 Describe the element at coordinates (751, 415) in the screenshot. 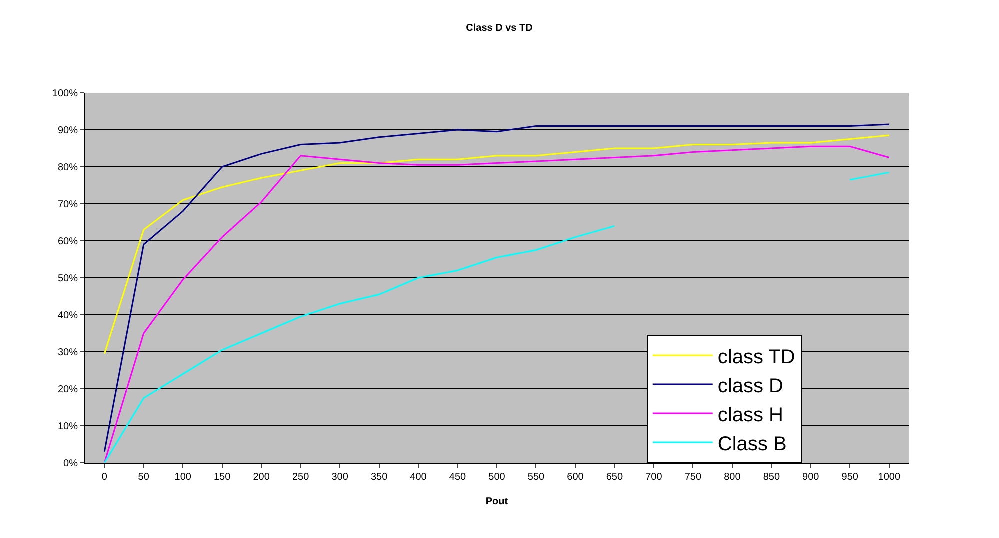

I see `legend-label: class H` at that location.